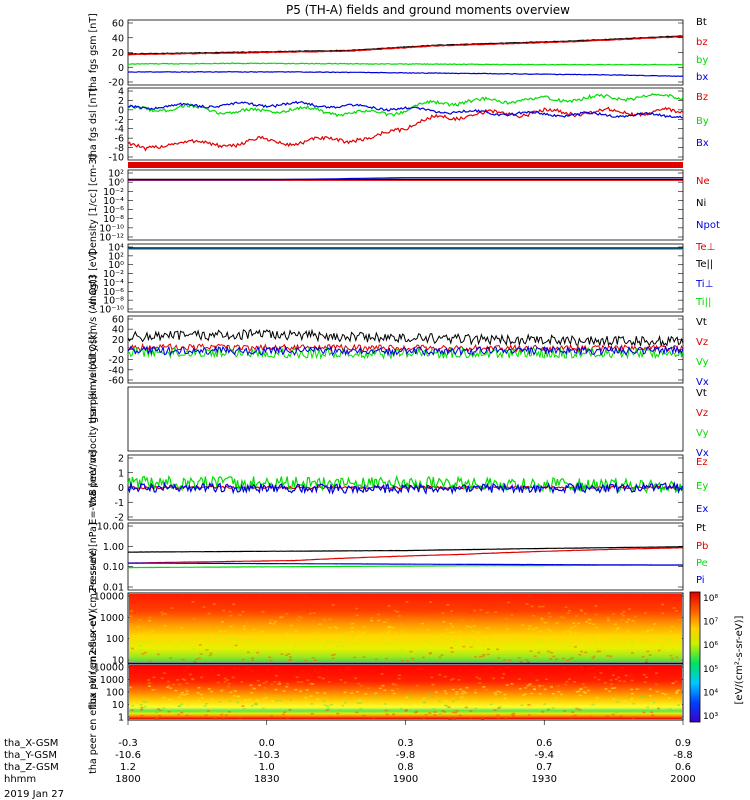 The height and width of the screenshot is (800, 750). What do you see at coordinates (710, 623) in the screenshot?
I see `colorbar-tick-label: 10⁷` at bounding box center [710, 623].